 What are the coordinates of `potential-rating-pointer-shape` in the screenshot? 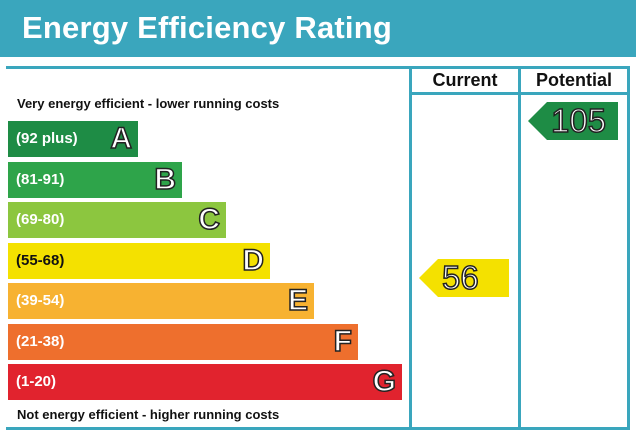 It's located at (573, 121).